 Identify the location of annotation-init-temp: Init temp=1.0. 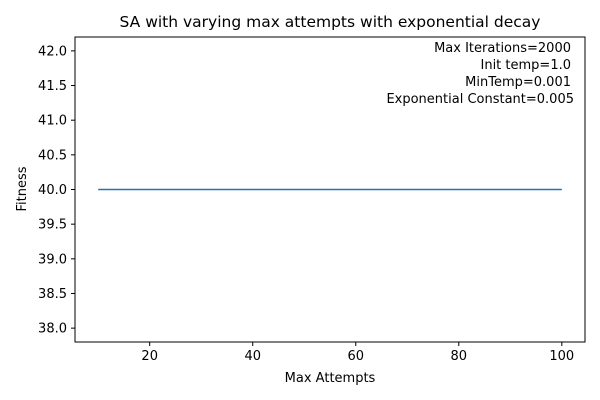
(526, 65).